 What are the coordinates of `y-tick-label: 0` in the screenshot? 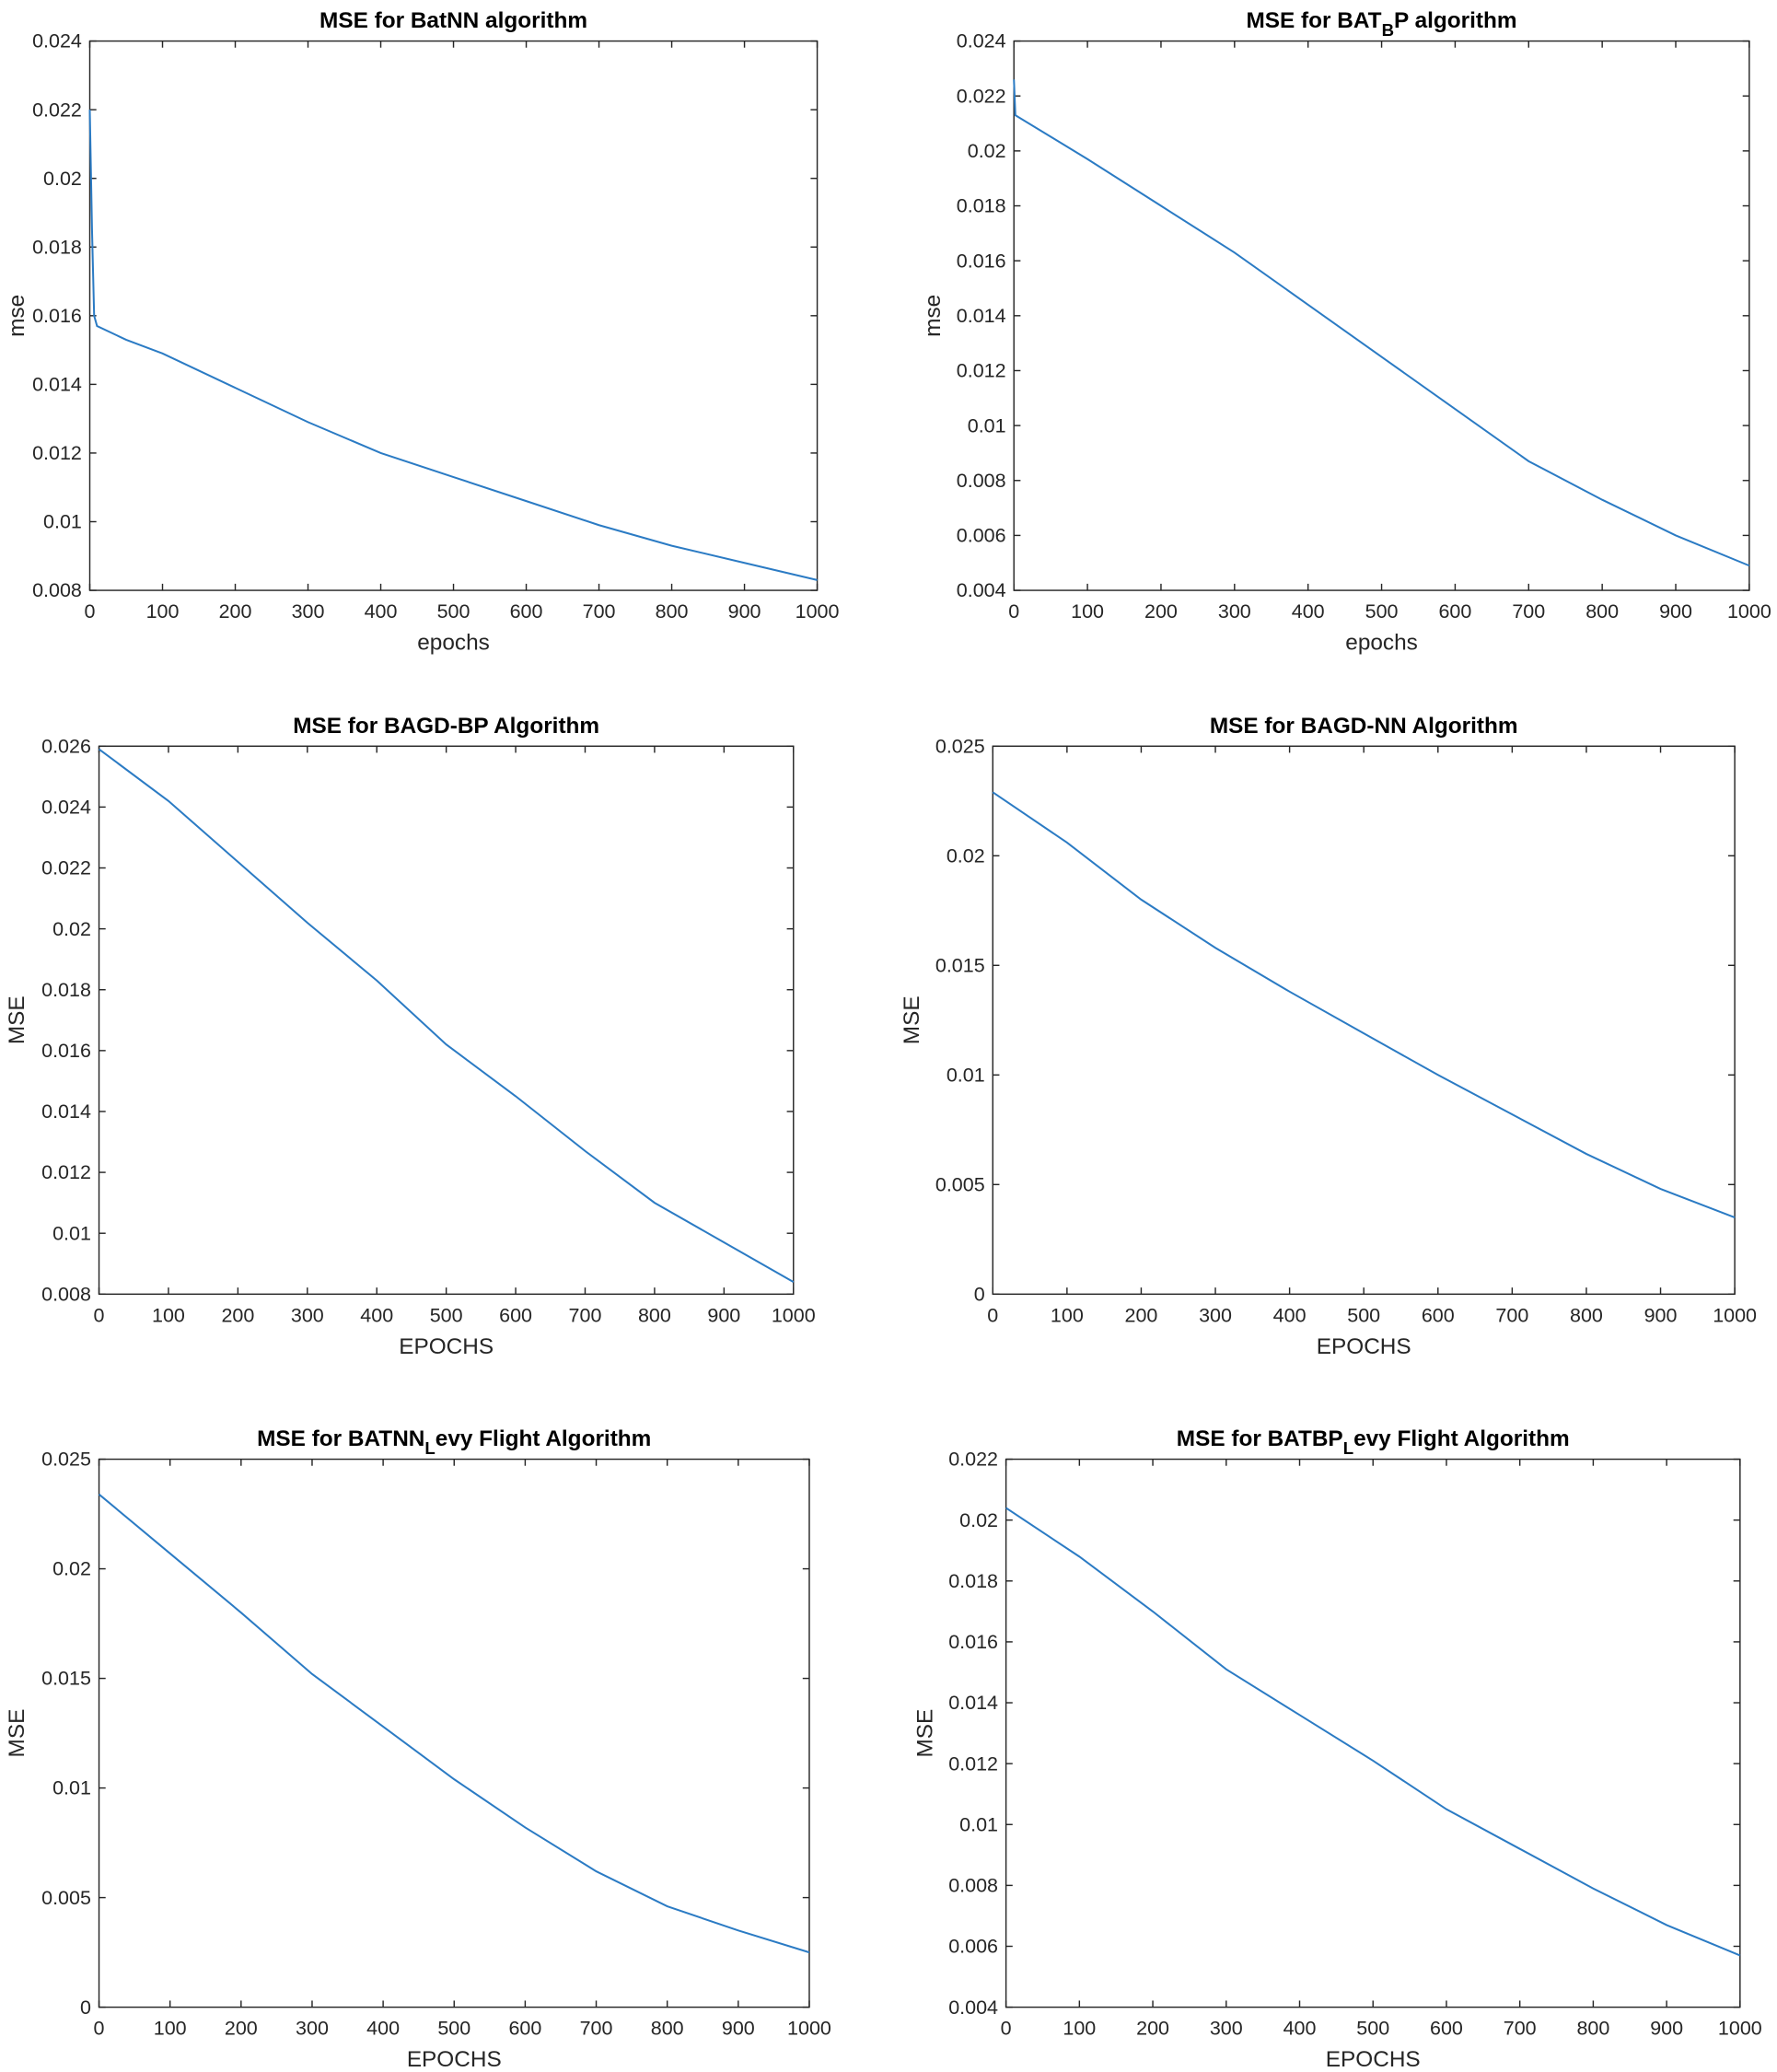 It's located at (980, 1294).